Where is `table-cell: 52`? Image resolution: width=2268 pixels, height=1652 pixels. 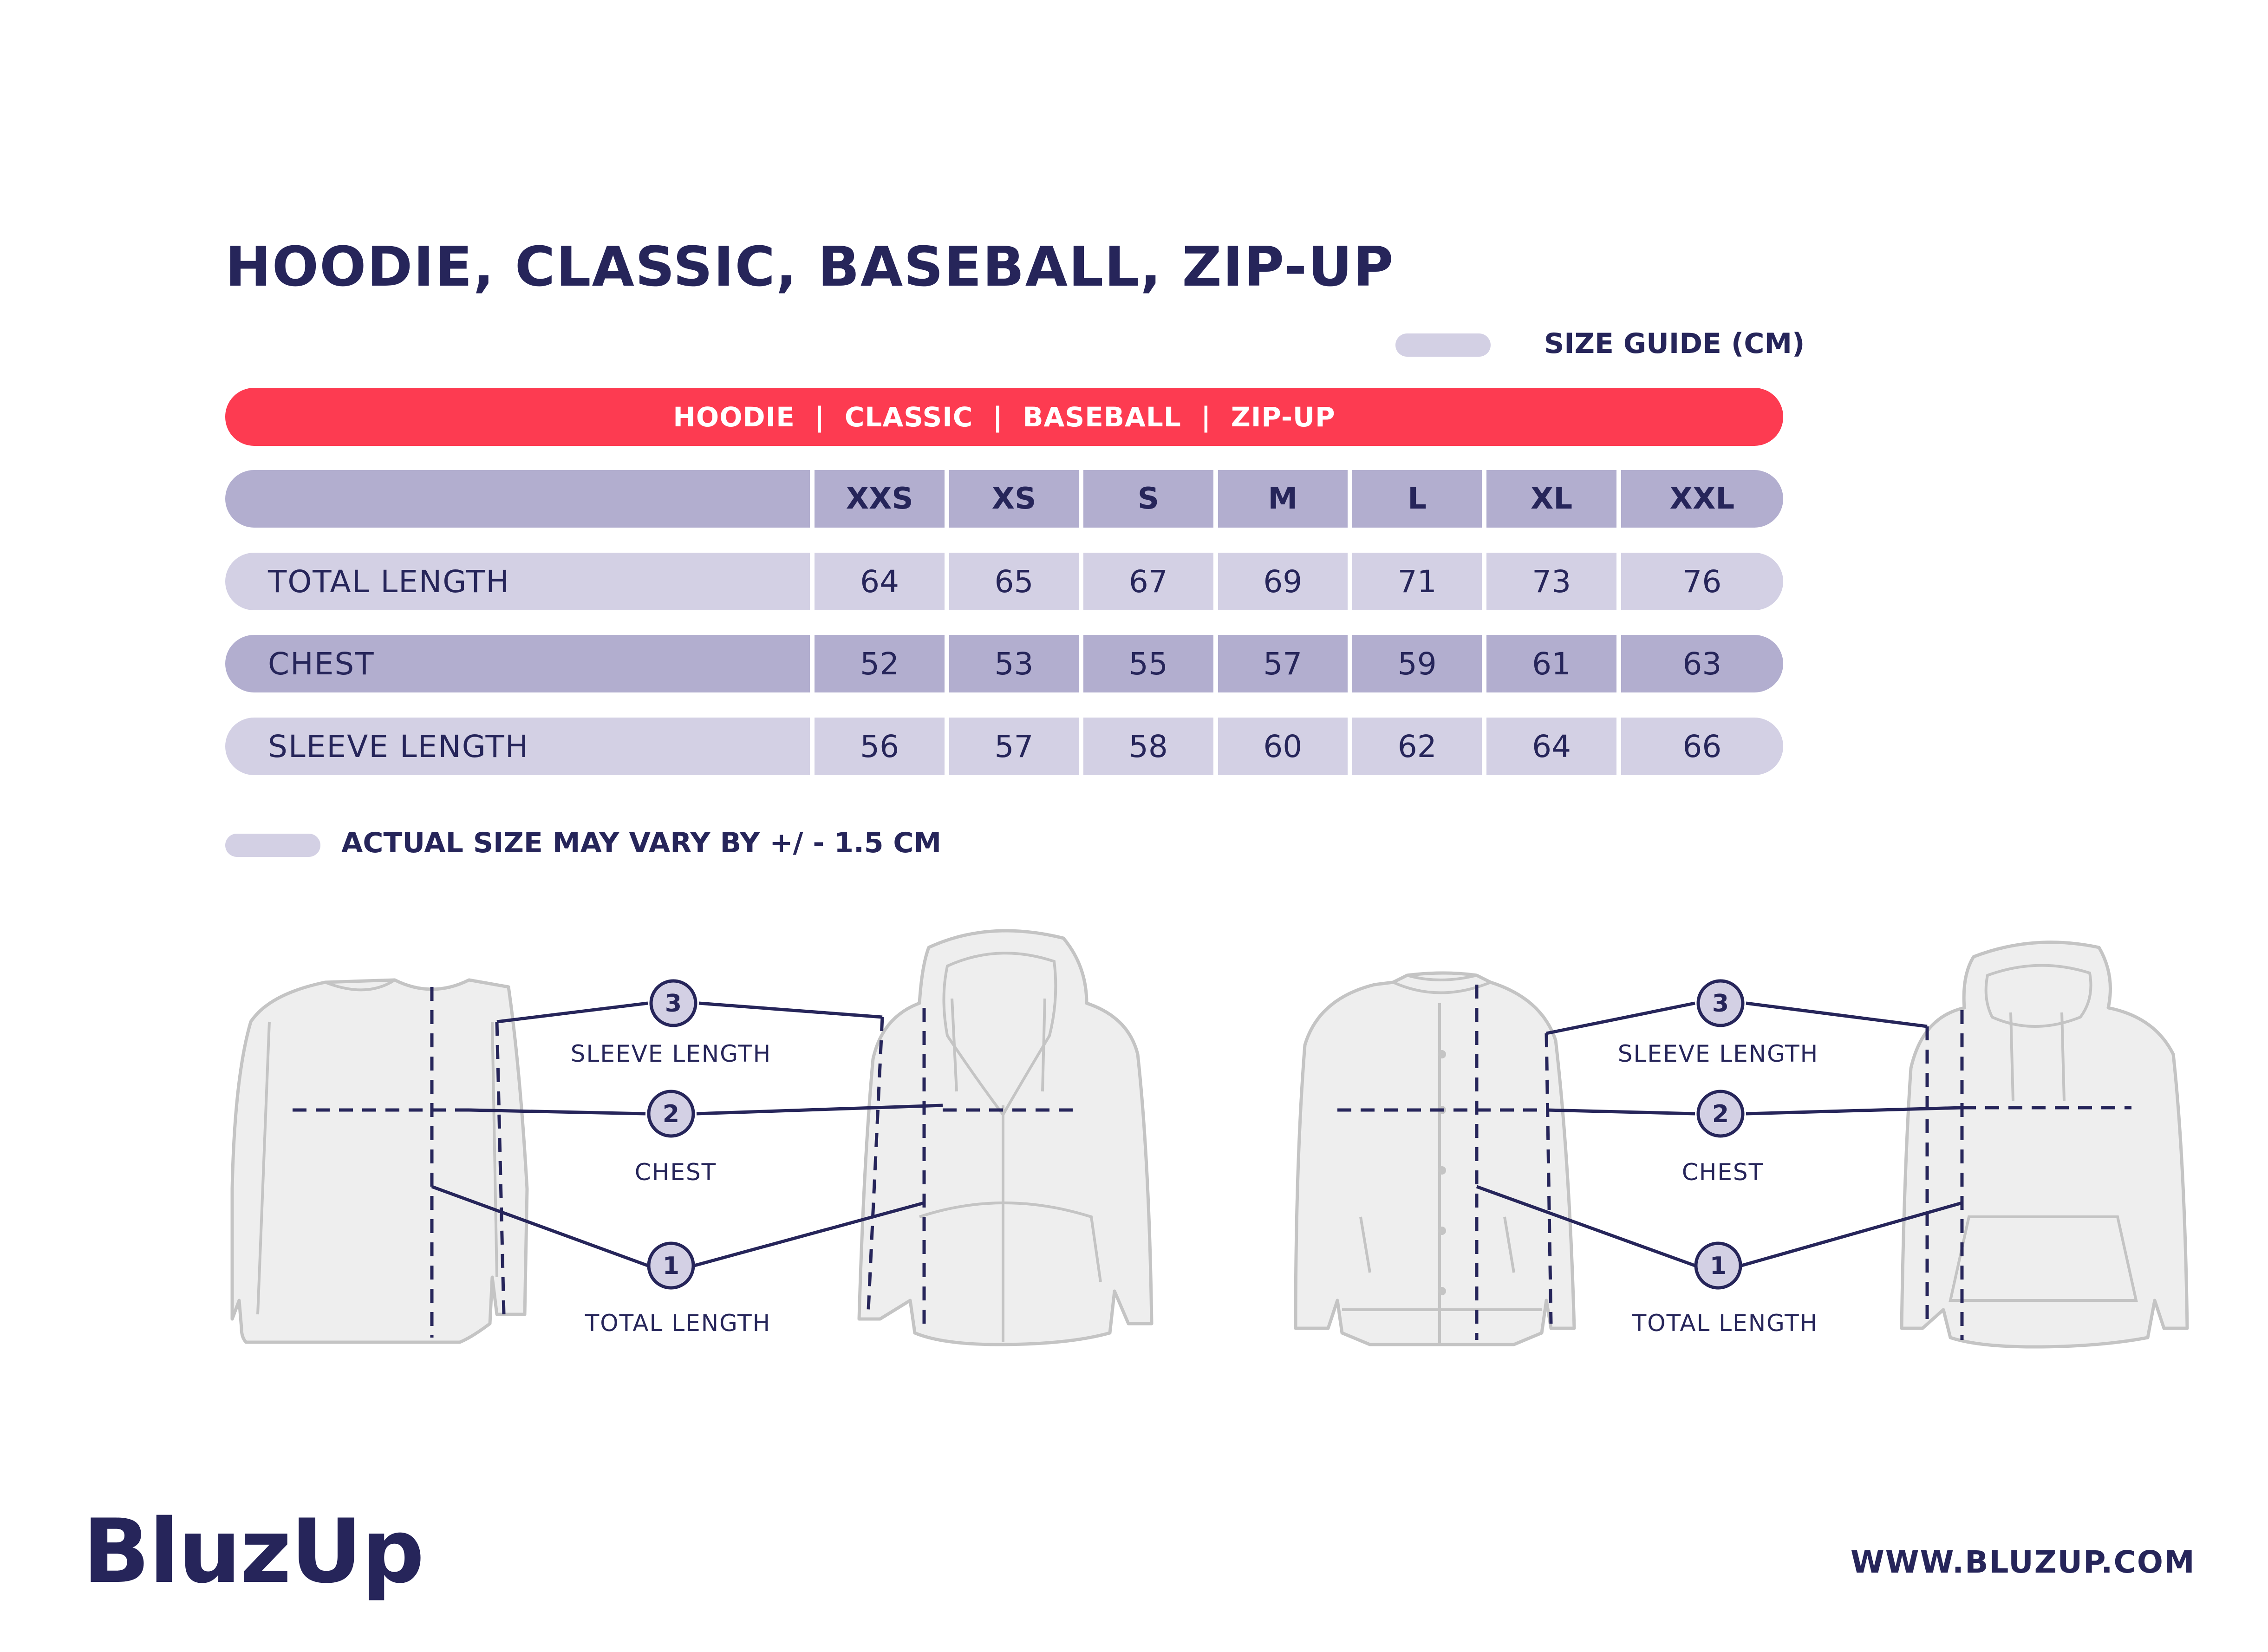 table-cell: 52 is located at coordinates (880, 663).